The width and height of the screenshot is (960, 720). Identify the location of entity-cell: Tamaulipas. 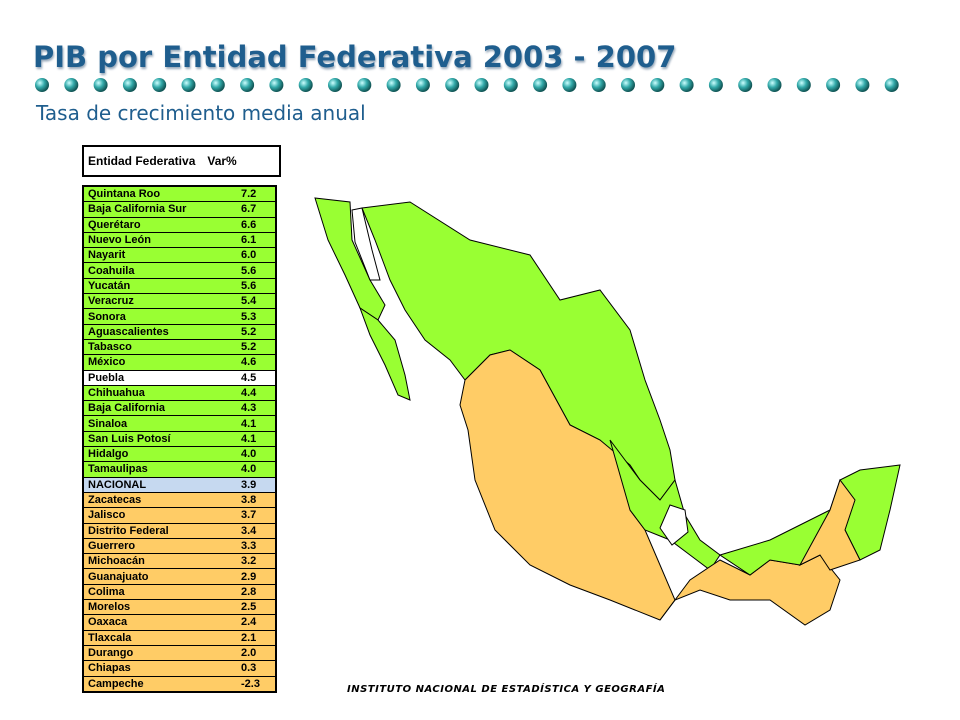
(160, 469).